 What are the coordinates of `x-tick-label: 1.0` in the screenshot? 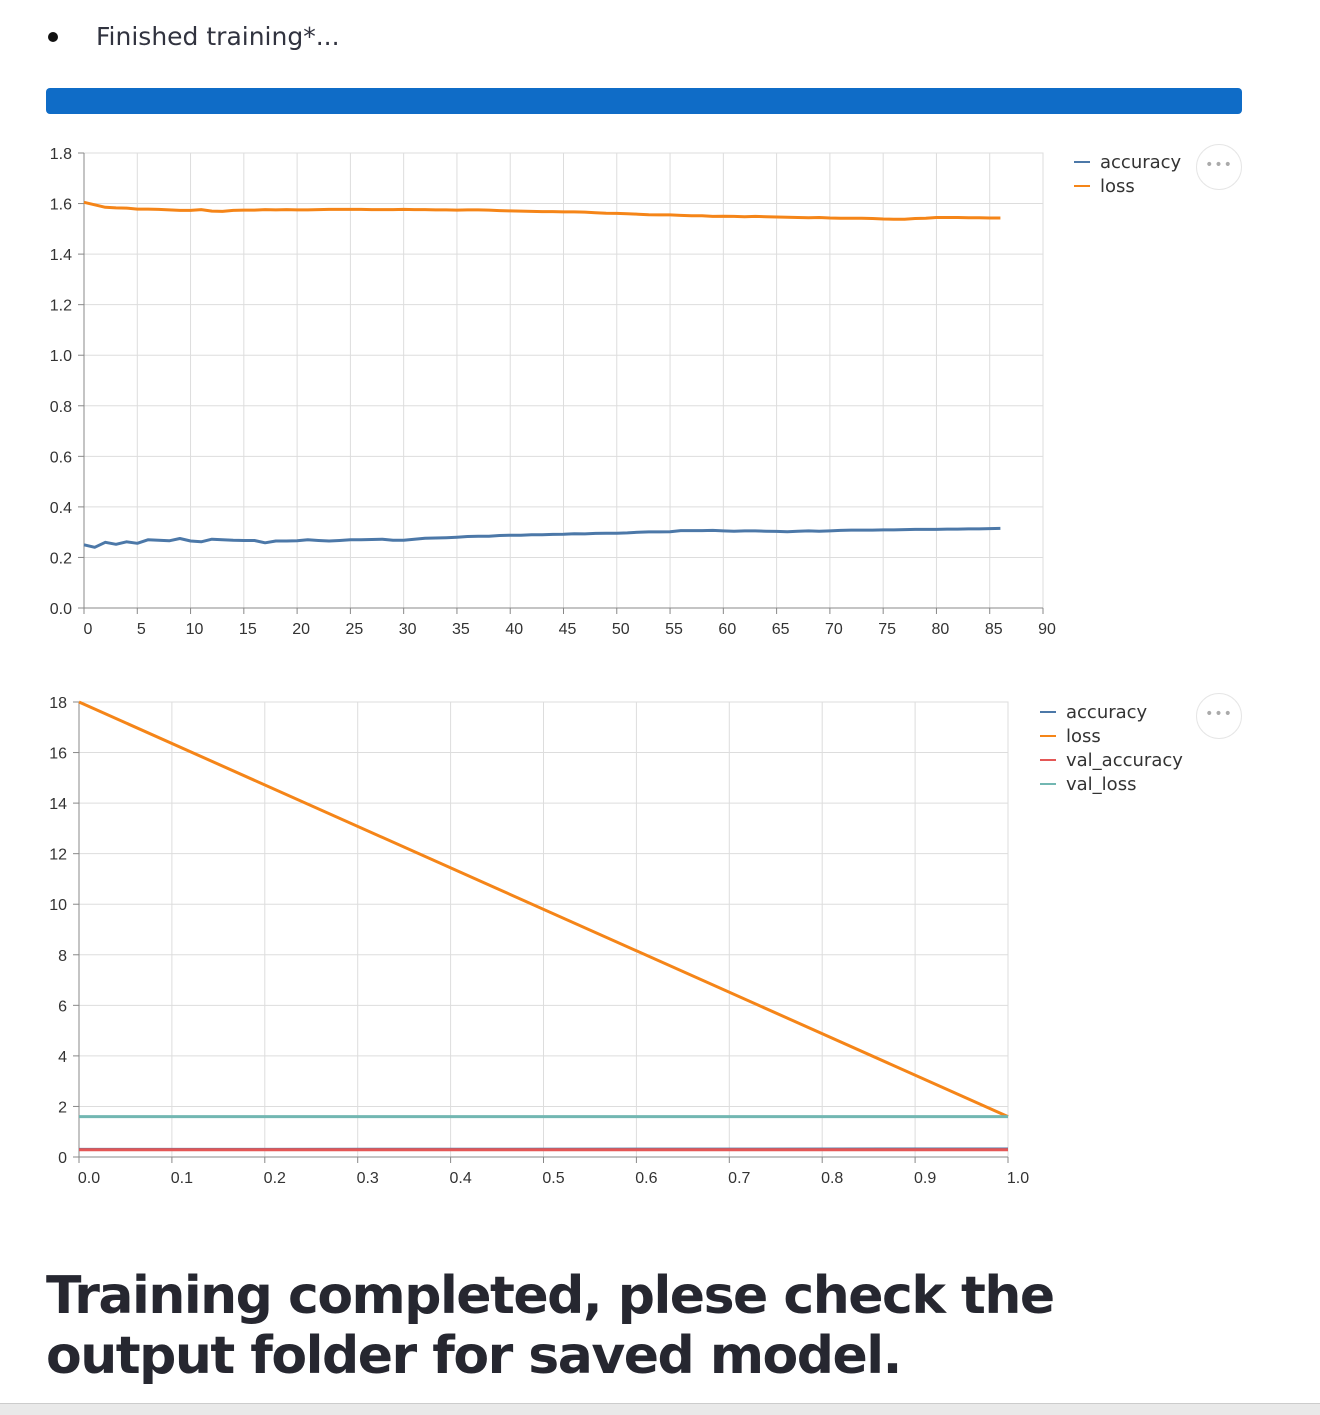 It's located at (1018, 1178).